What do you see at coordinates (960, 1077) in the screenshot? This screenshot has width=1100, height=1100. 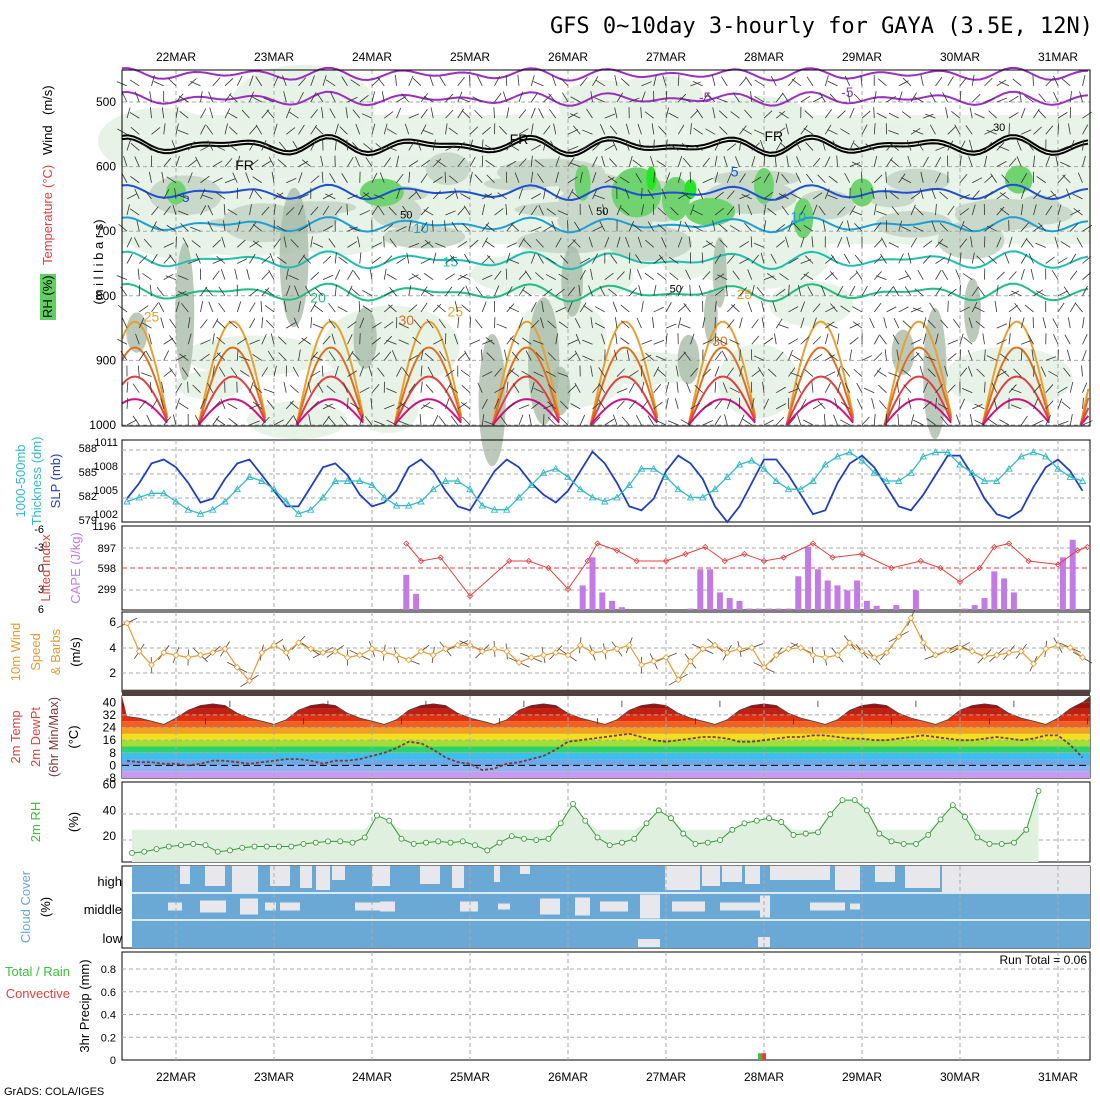 I see `day-label-bottom: 30MAR` at bounding box center [960, 1077].